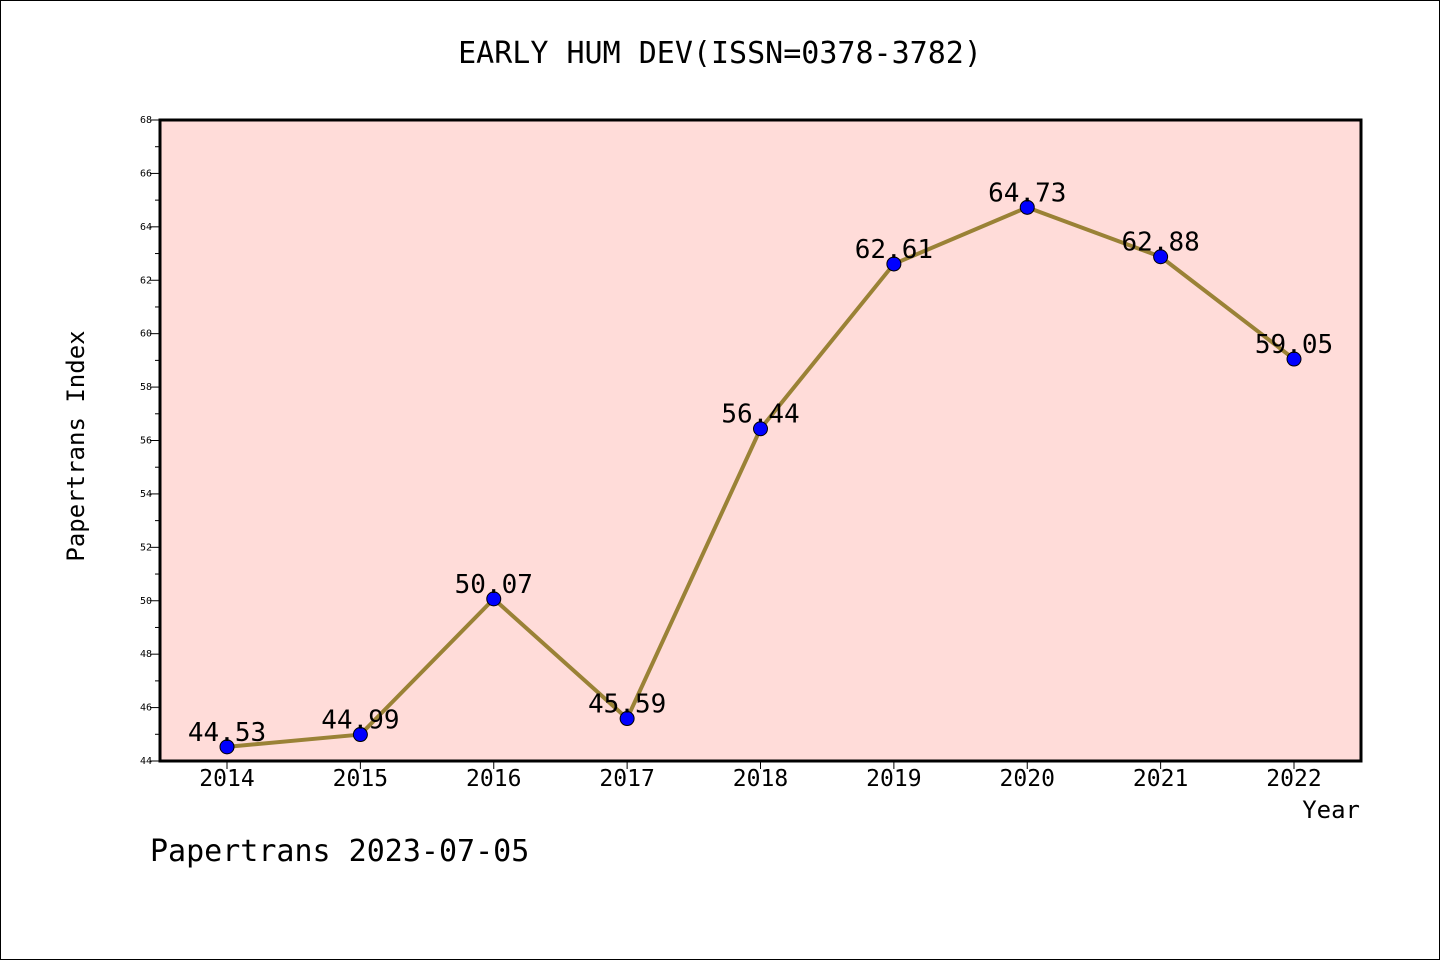 The width and height of the screenshot is (1440, 960). I want to click on footer-note: Papertrans 2023-07-05, so click(340, 851).